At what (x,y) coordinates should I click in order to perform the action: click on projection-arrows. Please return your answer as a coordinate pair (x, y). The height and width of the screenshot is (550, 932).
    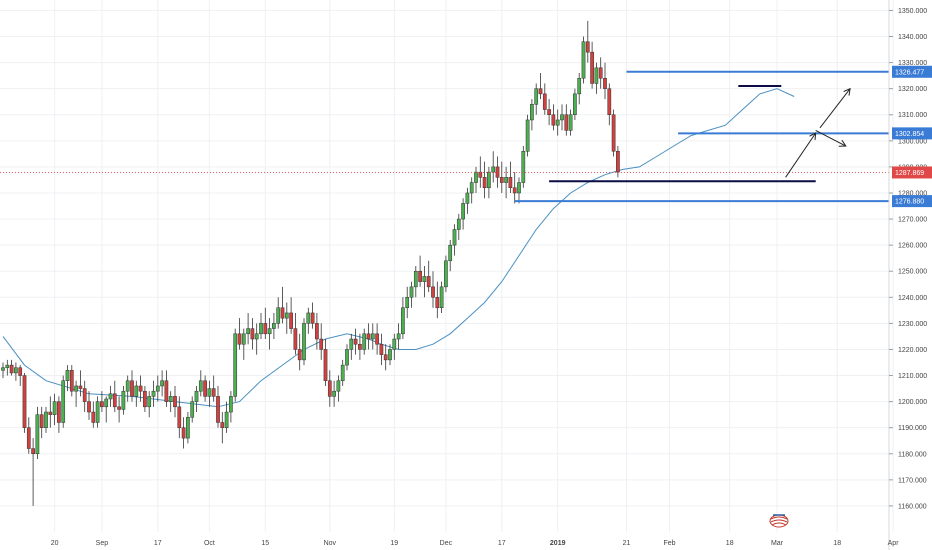
    Looking at the image, I should click on (818, 132).